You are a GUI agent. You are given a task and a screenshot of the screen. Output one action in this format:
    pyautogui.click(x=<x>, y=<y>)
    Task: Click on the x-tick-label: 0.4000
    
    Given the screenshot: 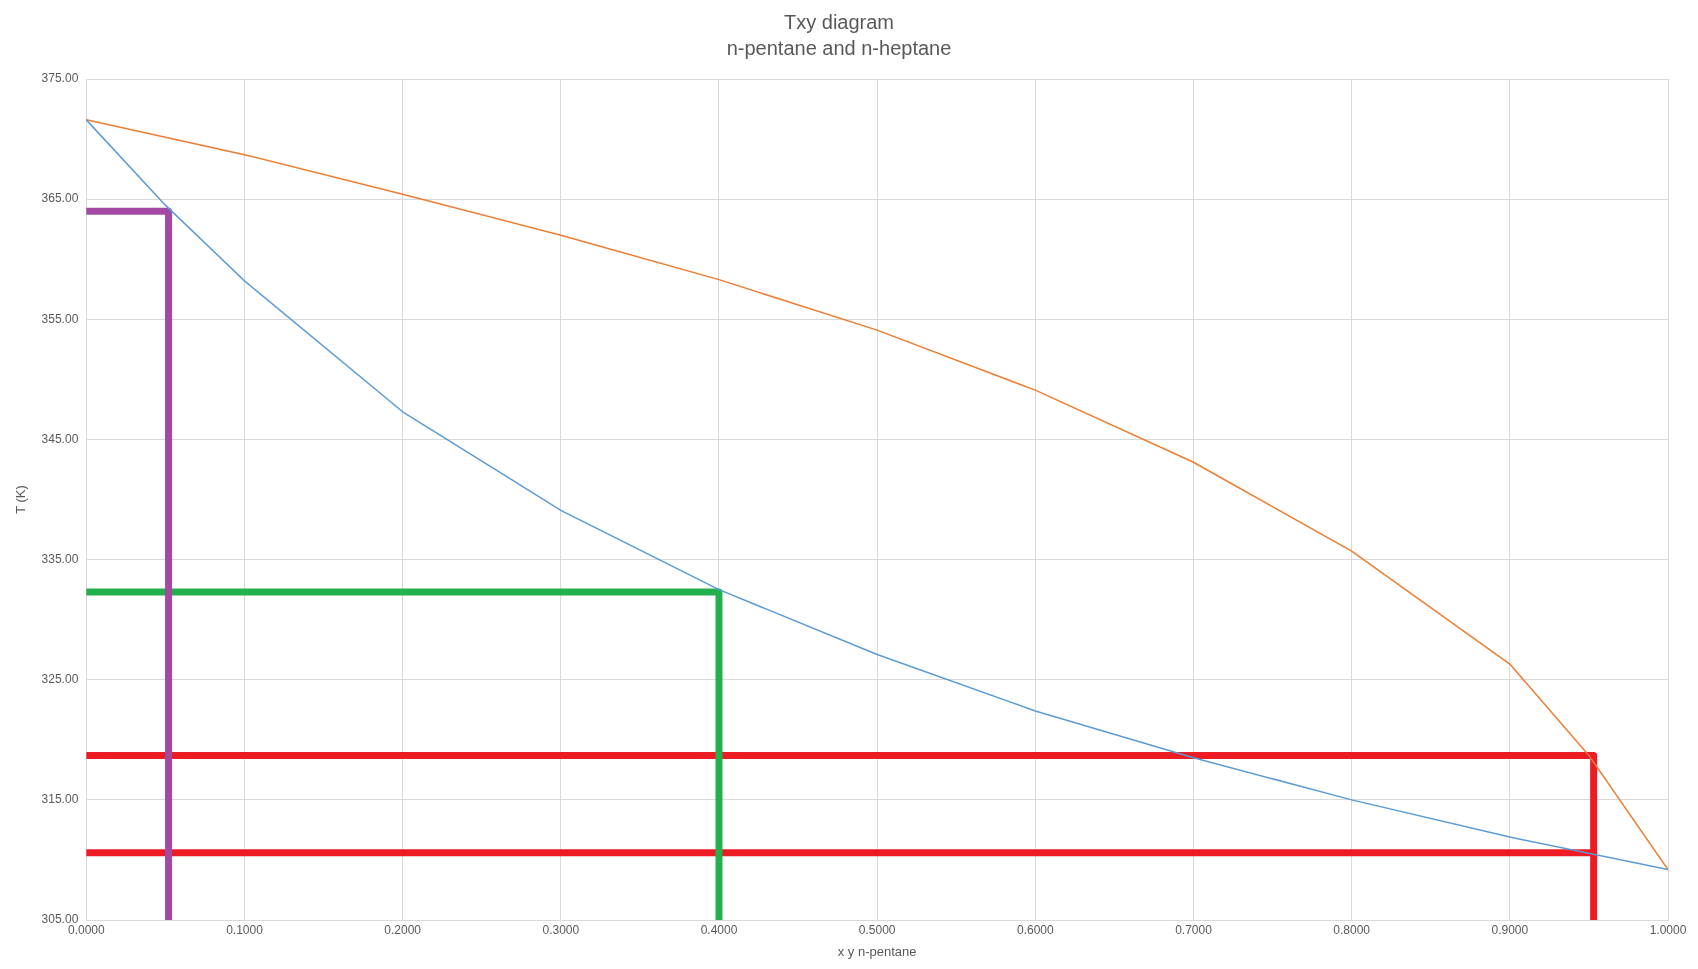 What is the action you would take?
    pyautogui.click(x=719, y=929)
    